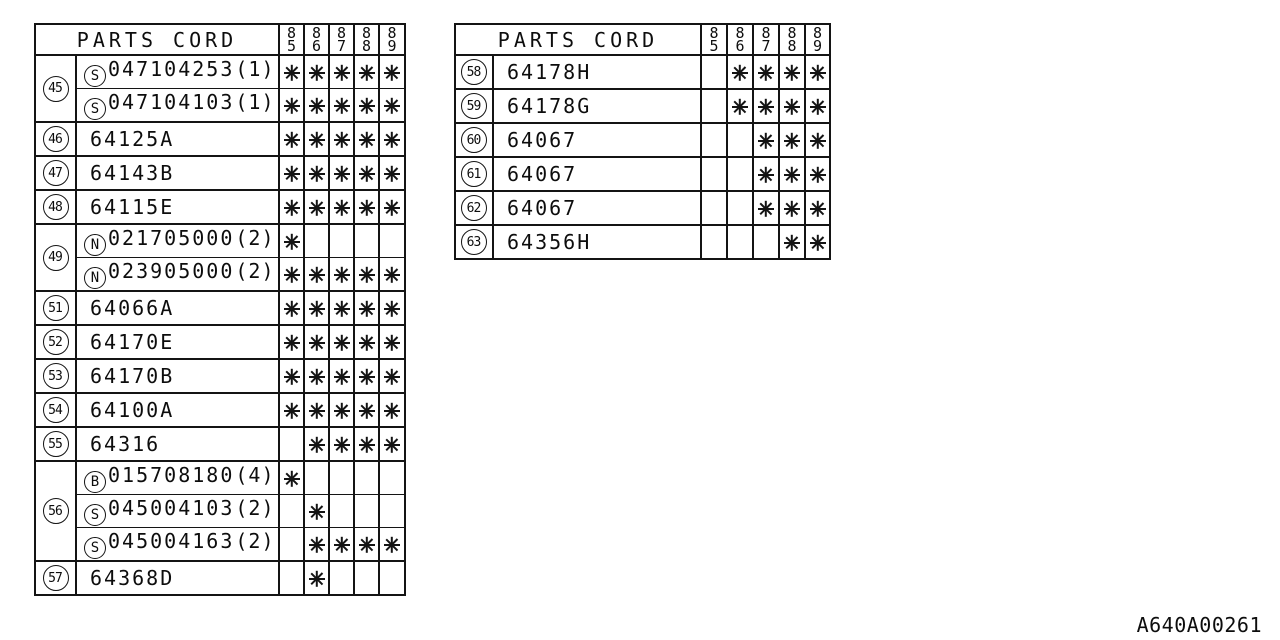  I want to click on part-code: 023905000, so click(171, 271).